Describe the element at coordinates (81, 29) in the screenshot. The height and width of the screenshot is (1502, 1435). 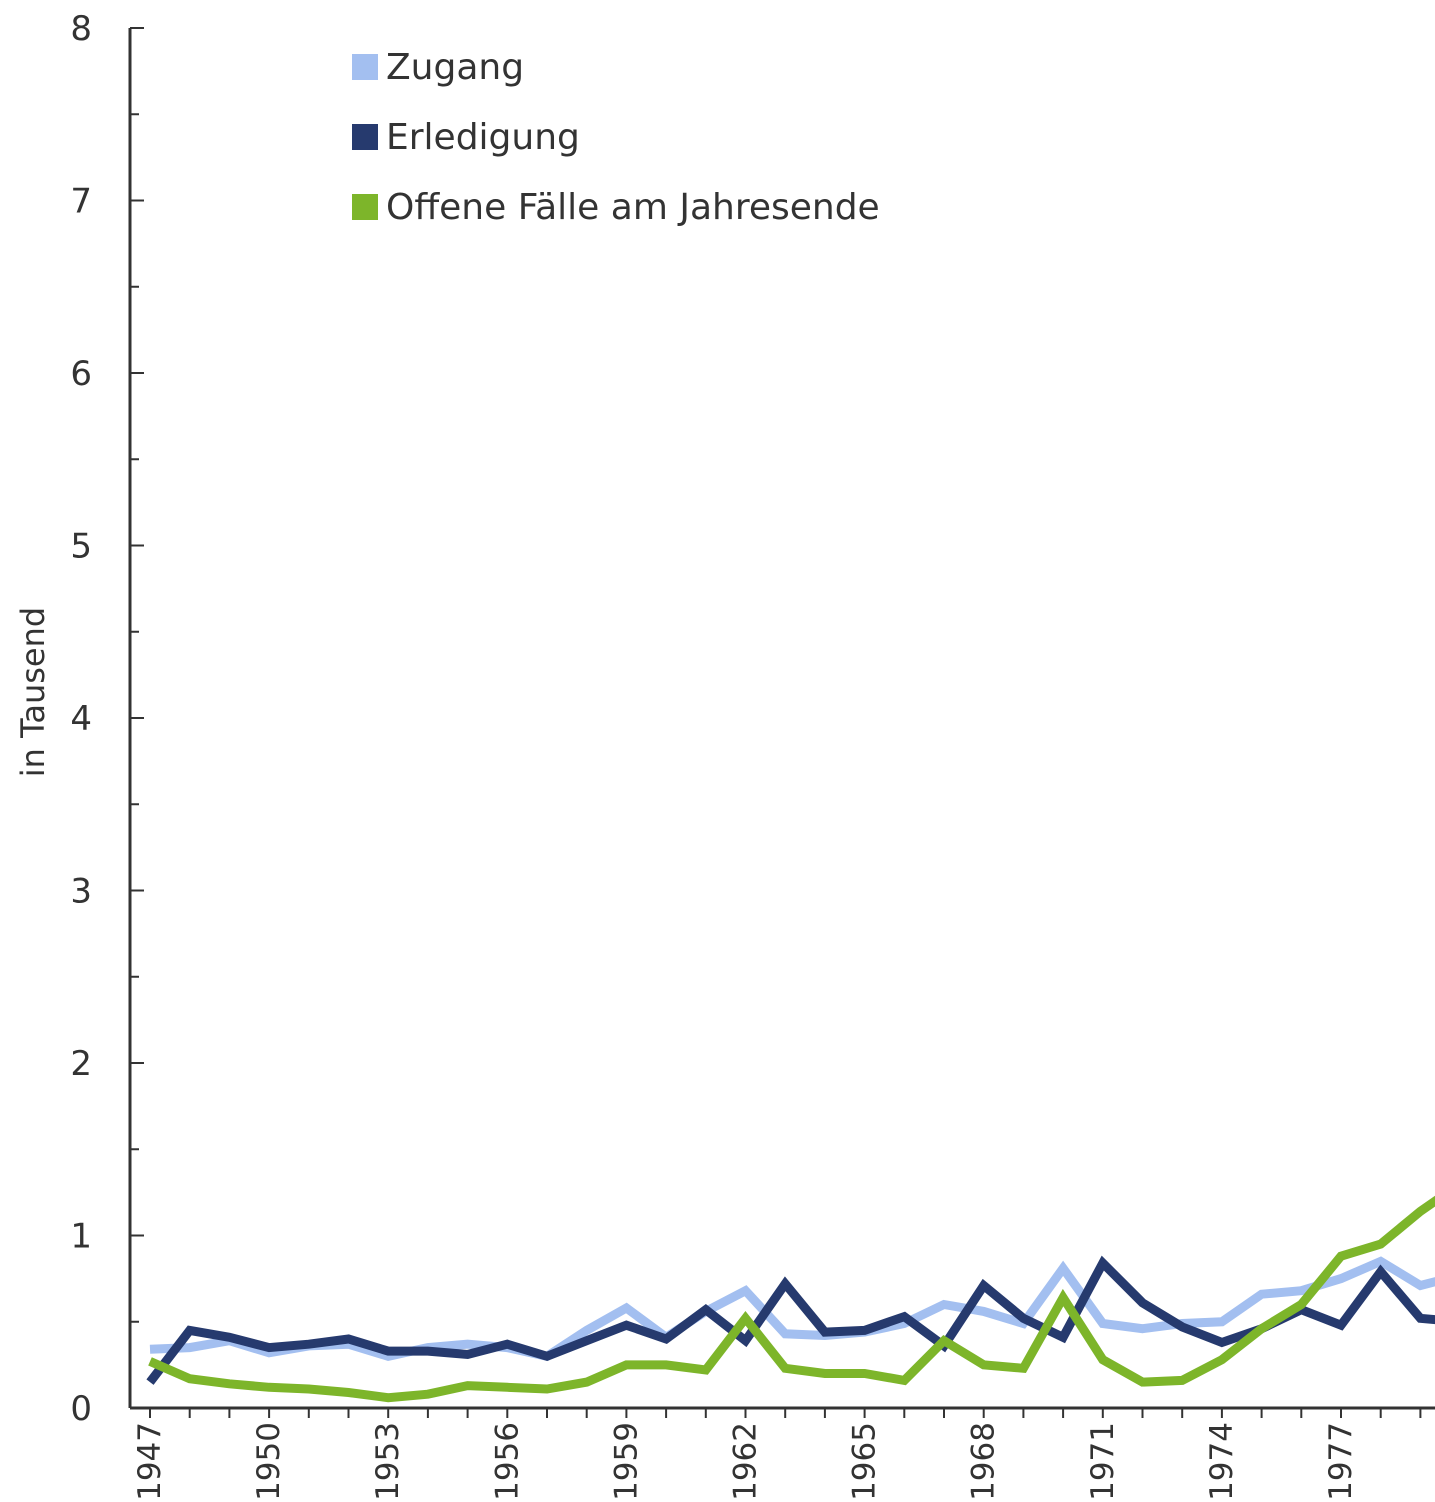
I see `y-tick-label: 8` at that location.